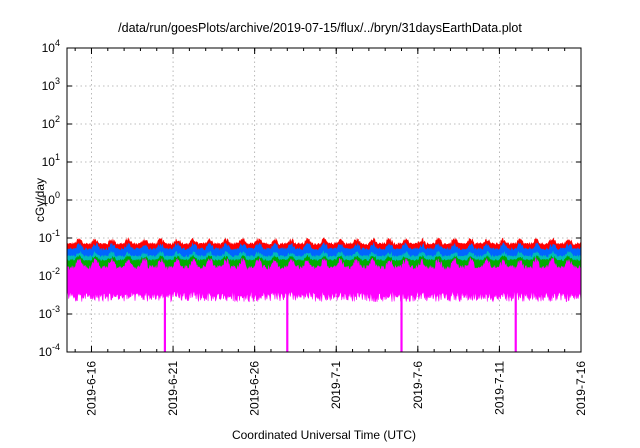 The height and width of the screenshot is (448, 640). Describe the element at coordinates (51, 84) in the screenshot. I see `y-tick-label: 10³` at that location.